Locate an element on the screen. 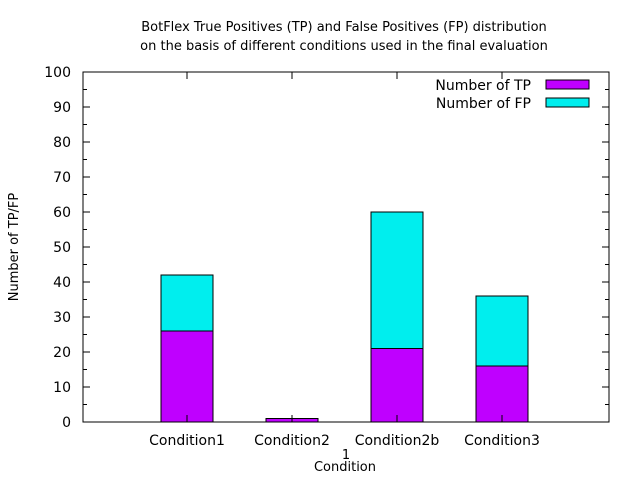  x-axis-extra-label: 1 is located at coordinates (346, 455).